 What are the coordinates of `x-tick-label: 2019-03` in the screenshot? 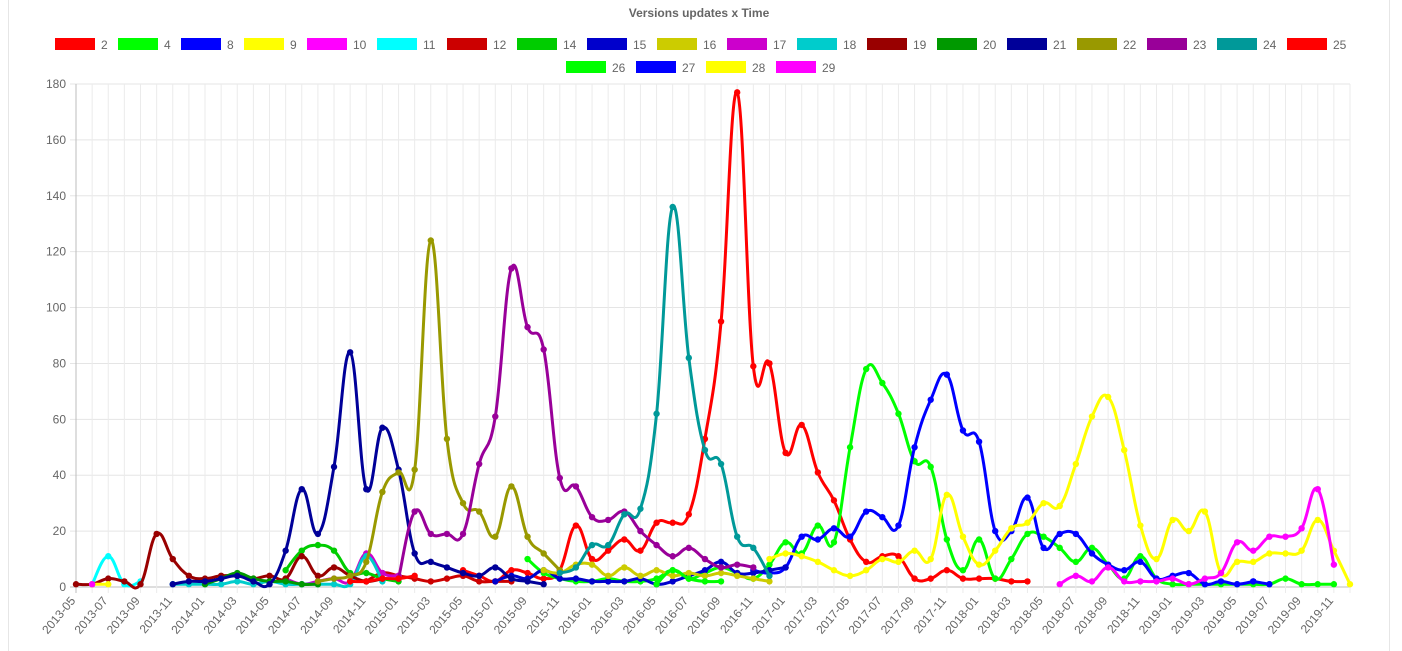 It's located at (1187, 615).